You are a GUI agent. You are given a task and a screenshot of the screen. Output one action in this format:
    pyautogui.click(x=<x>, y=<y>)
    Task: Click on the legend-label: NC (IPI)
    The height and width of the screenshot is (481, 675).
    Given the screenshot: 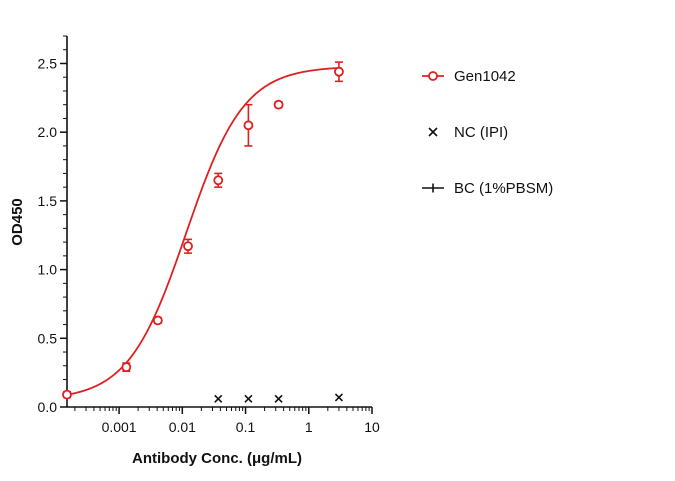 What is the action you would take?
    pyautogui.click(x=481, y=132)
    